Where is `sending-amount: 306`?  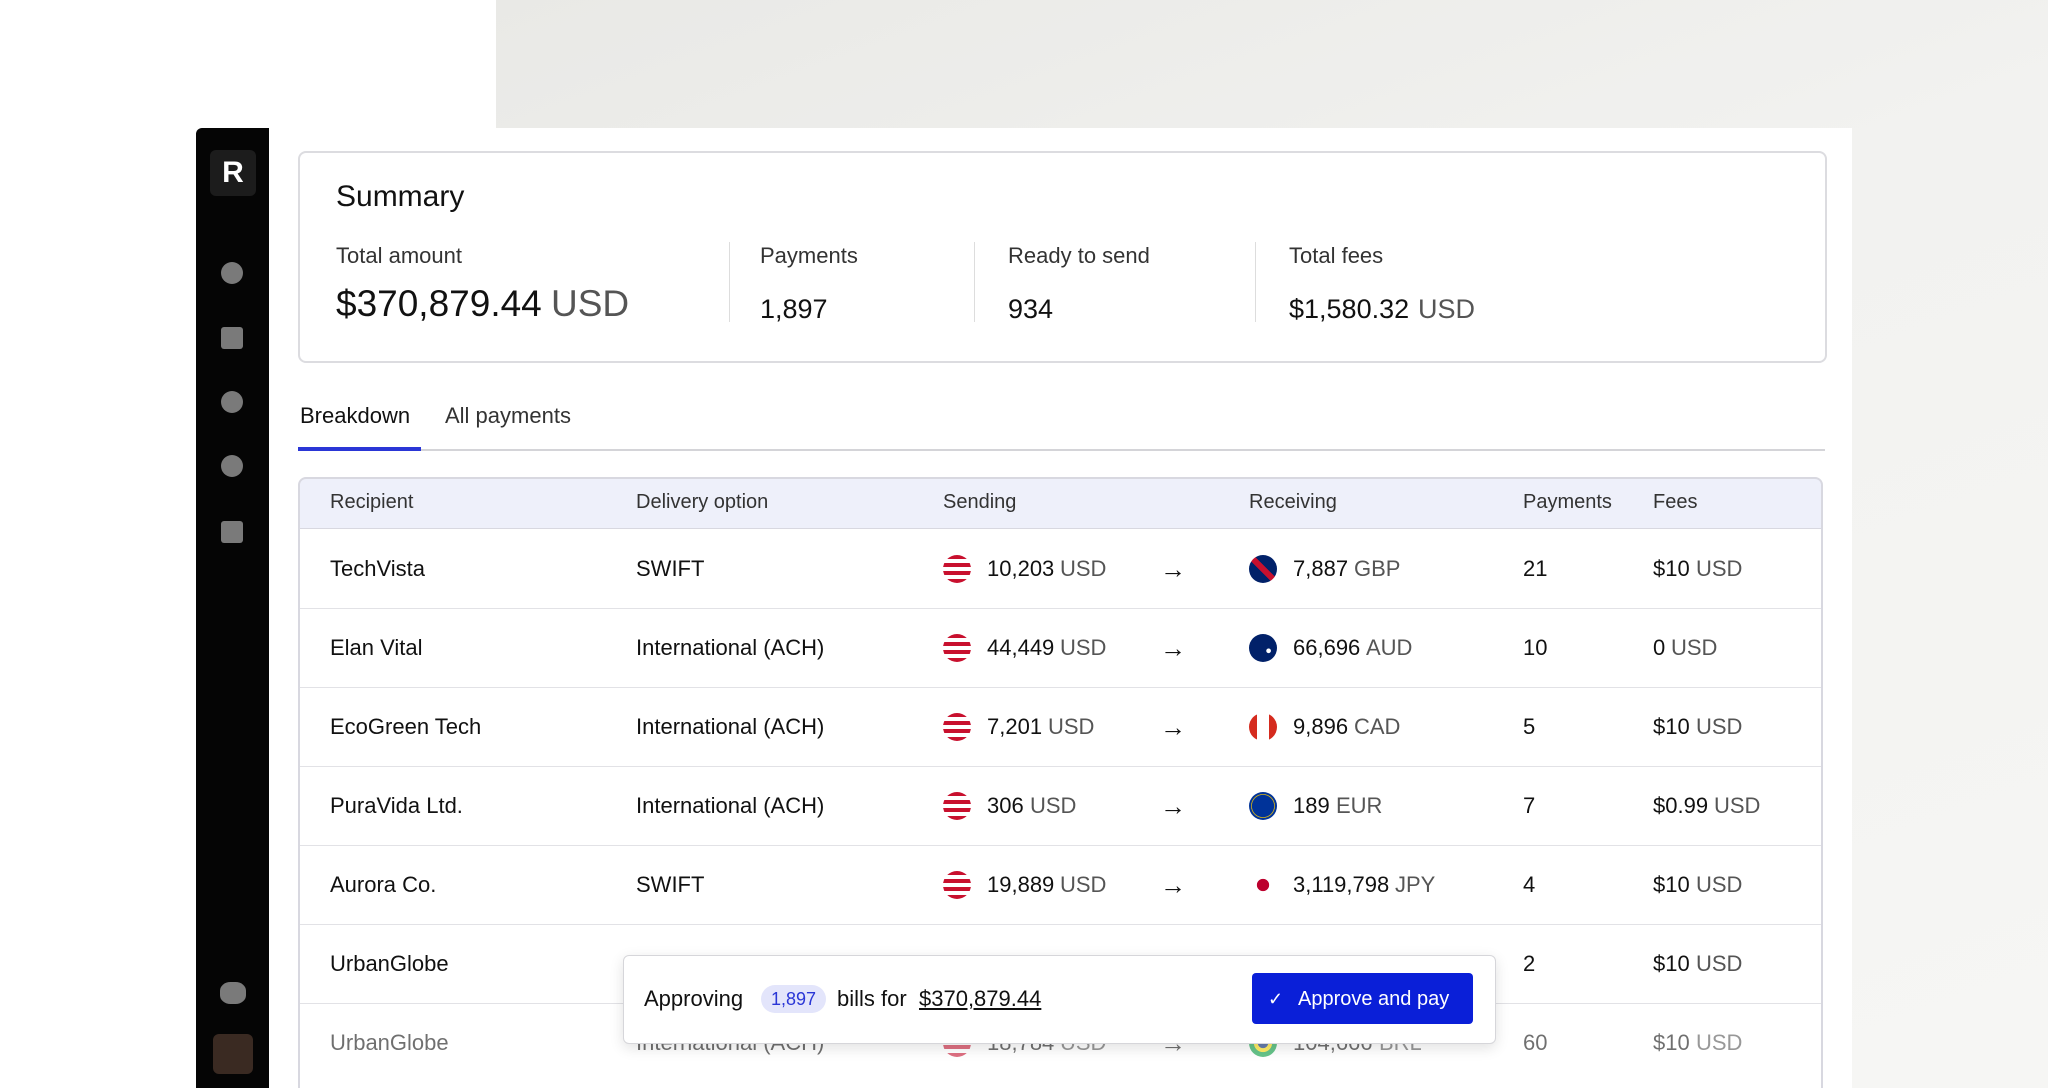 sending-amount: 306 is located at coordinates (1005, 805).